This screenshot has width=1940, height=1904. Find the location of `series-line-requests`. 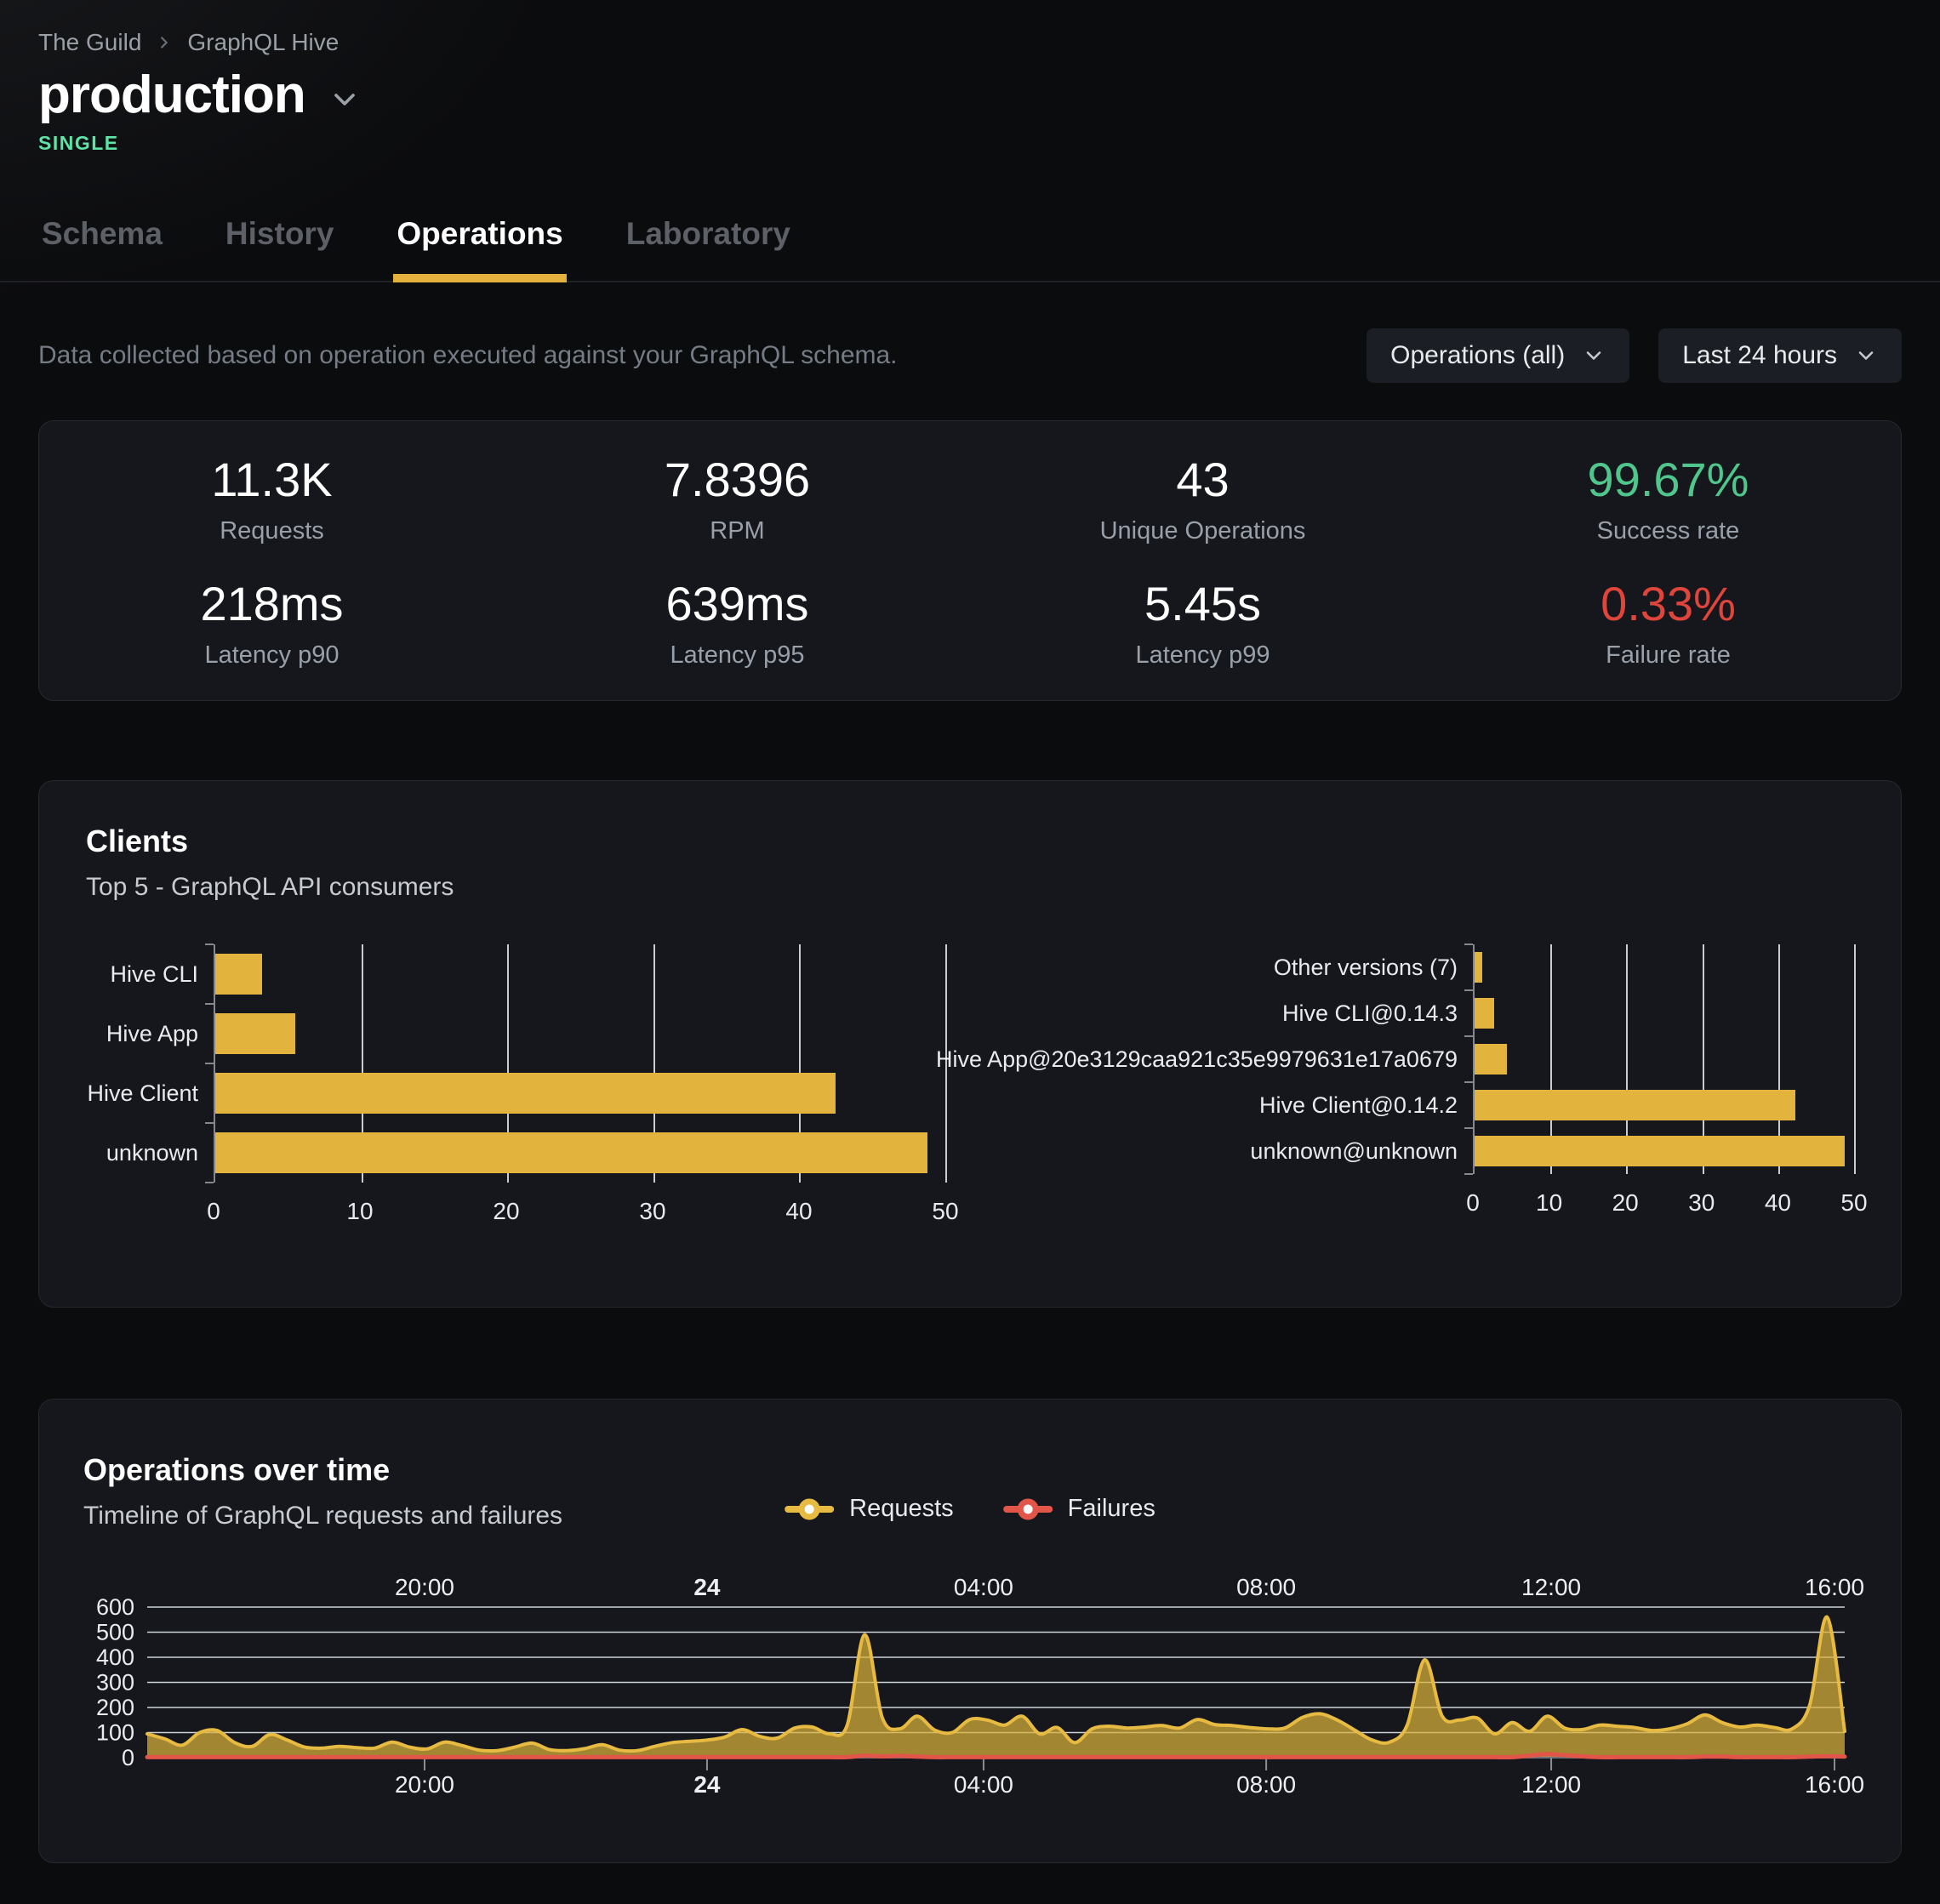

series-line-requests is located at coordinates (996, 1684).